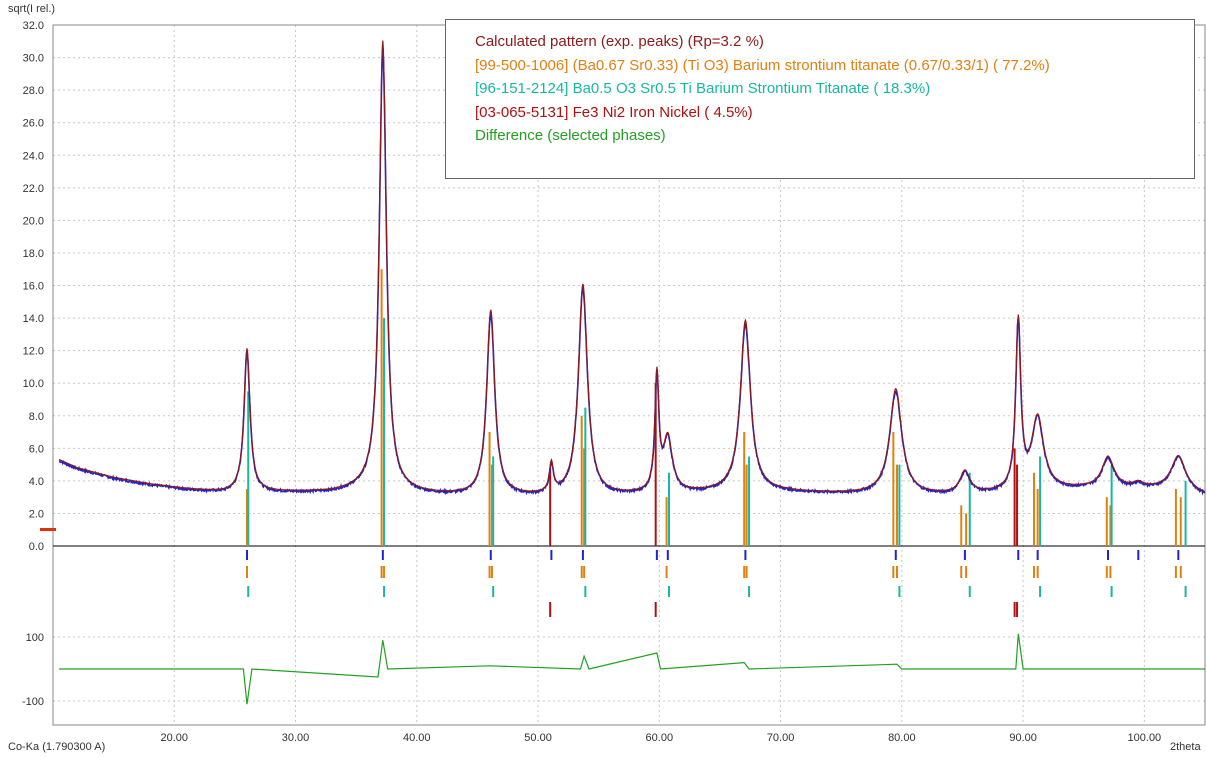 The image size is (1207, 758). Describe the element at coordinates (33, 156) in the screenshot. I see `y-tick-label: 24.0` at that location.